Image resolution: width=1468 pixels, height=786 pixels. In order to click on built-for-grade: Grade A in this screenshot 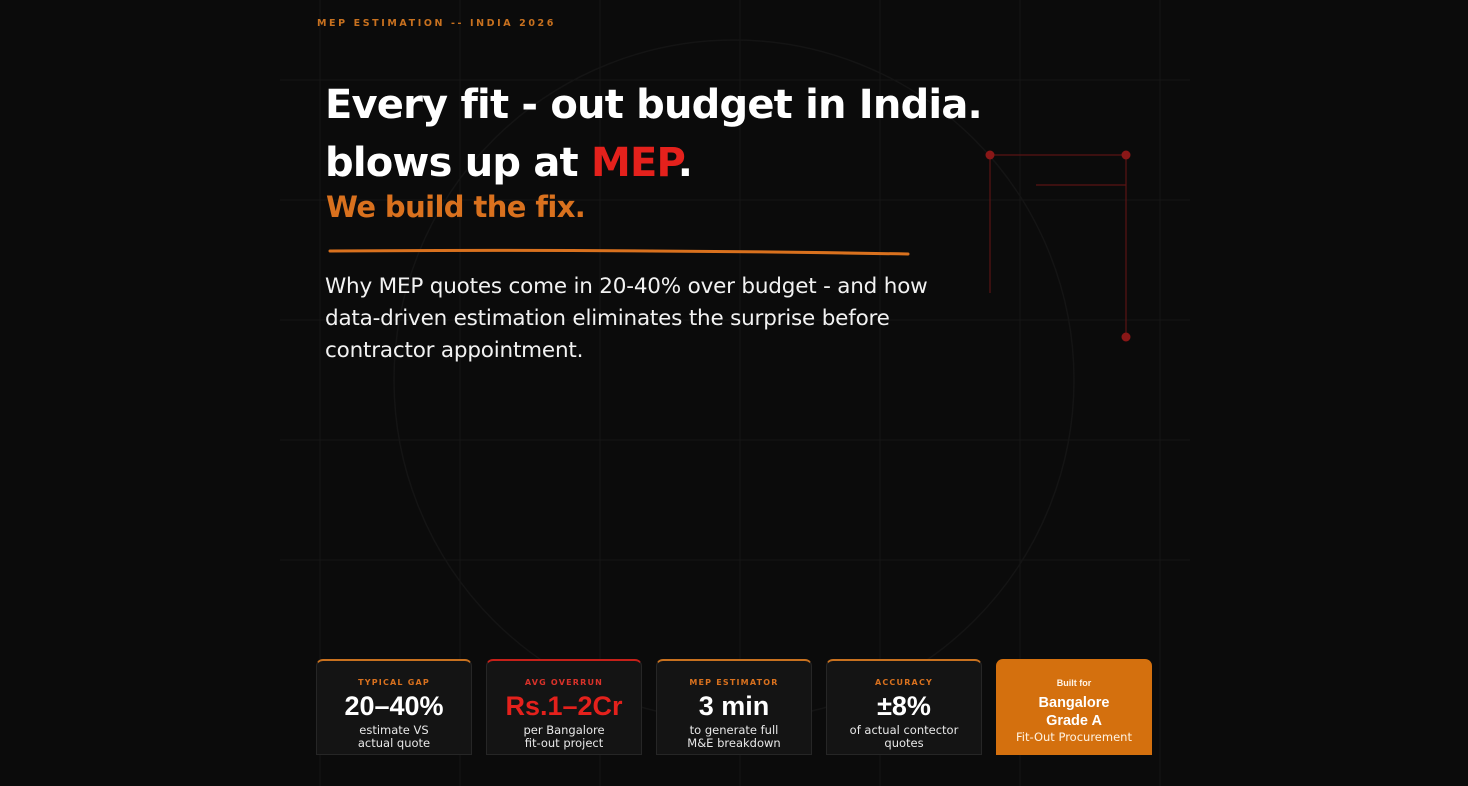, I will do `click(1074, 721)`.